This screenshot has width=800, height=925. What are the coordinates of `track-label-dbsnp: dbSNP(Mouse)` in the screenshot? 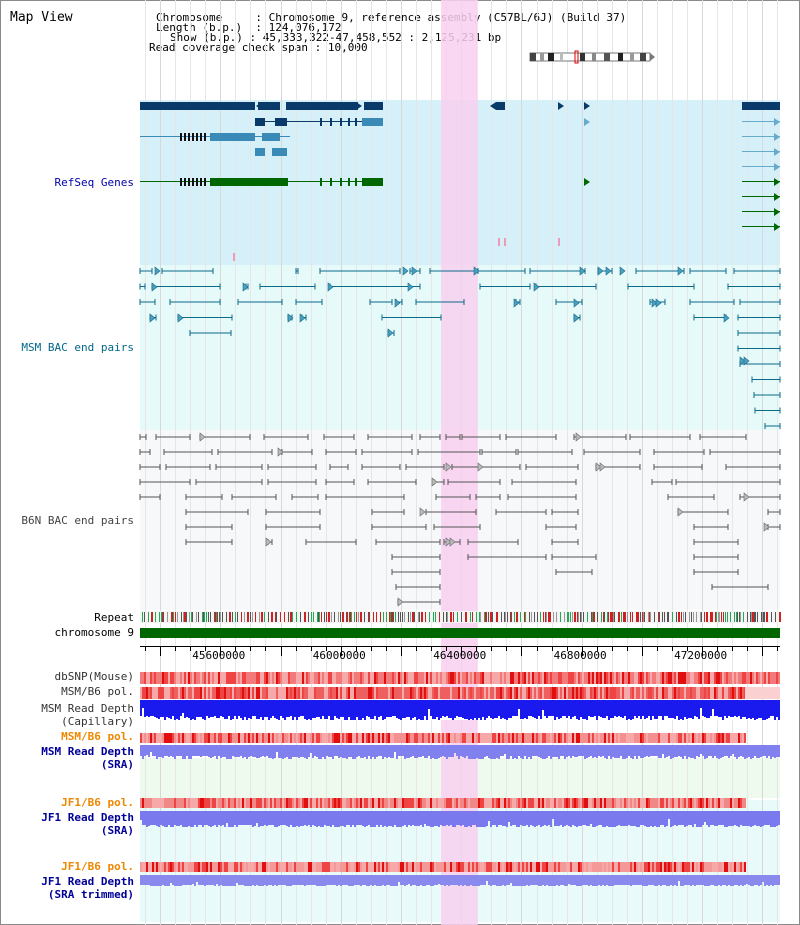 It's located at (94, 676).